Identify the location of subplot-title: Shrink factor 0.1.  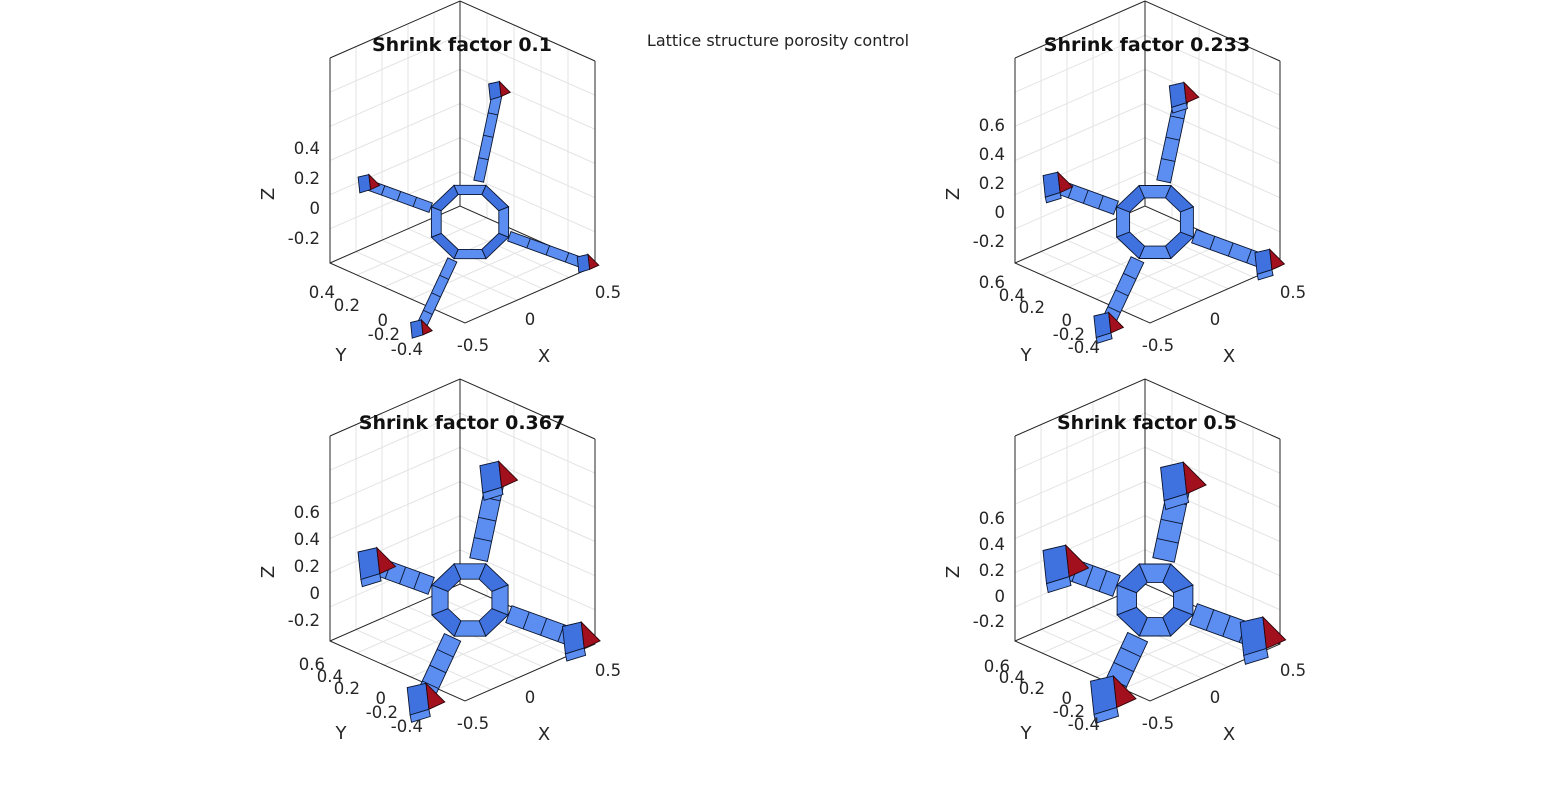
(462, 45).